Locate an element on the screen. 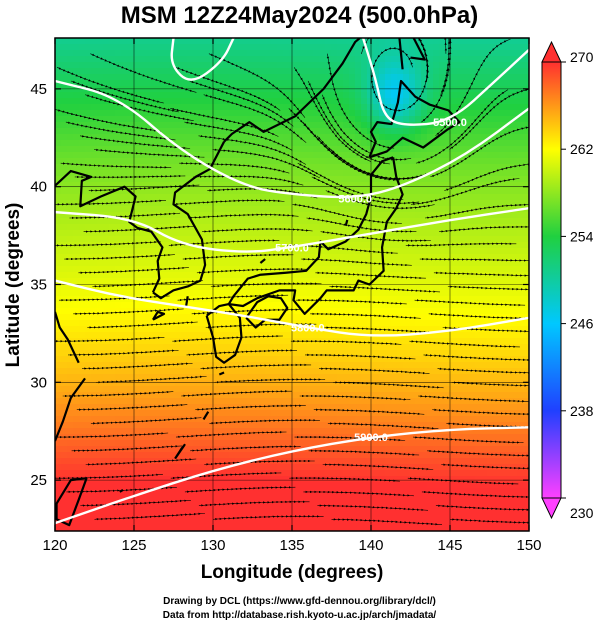 Image resolution: width=599 pixels, height=625 pixels. colorbar-tick-label: 254 is located at coordinates (582, 236).